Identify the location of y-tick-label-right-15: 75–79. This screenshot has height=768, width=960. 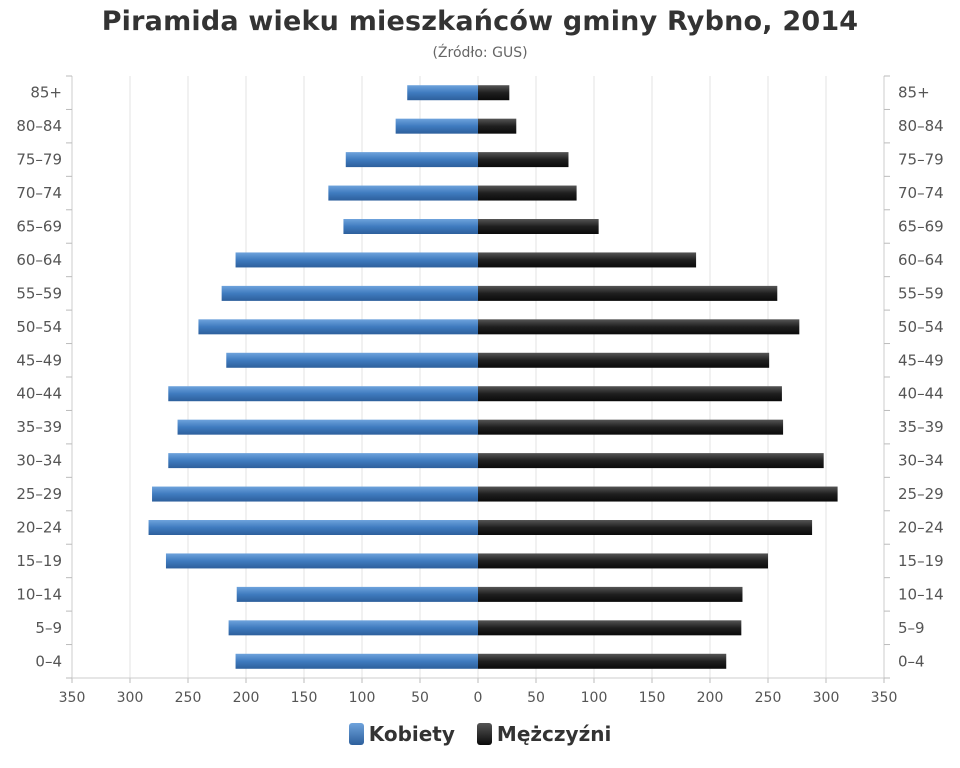
(921, 160).